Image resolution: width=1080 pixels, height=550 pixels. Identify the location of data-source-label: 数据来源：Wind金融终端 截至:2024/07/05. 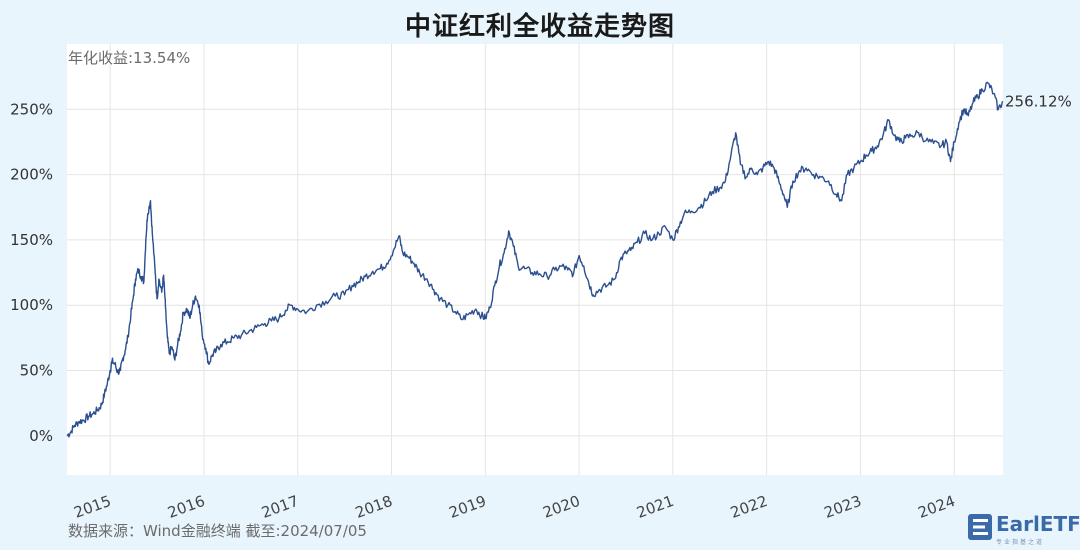
(217, 531).